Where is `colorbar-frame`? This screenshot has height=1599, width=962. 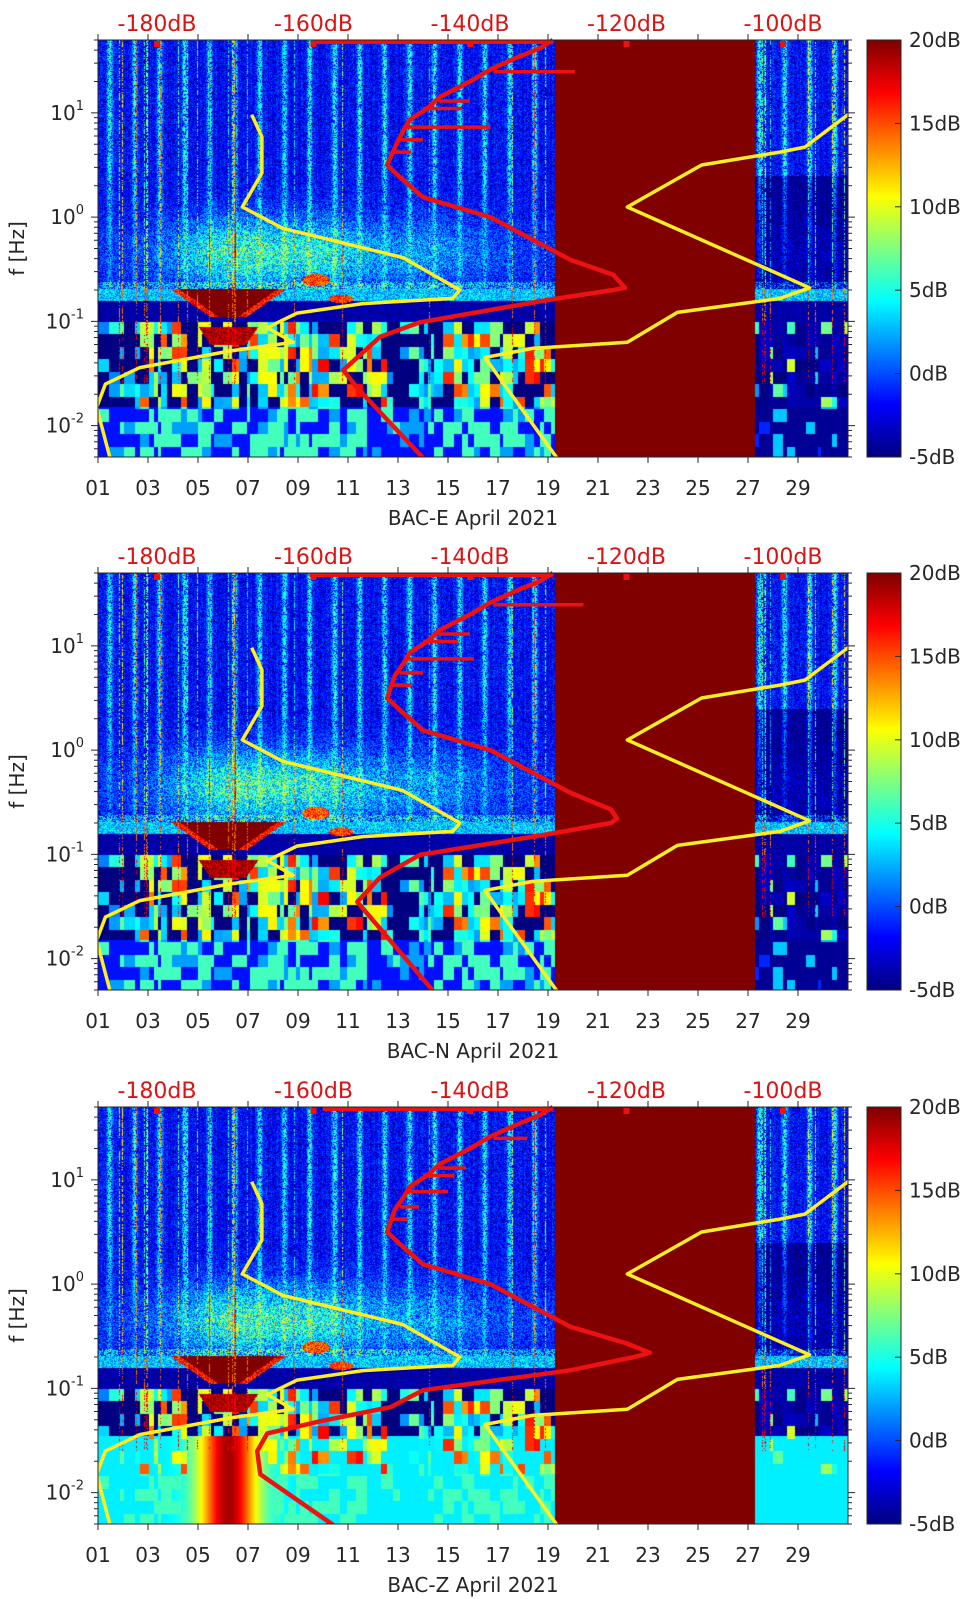 colorbar-frame is located at coordinates (884, 1315).